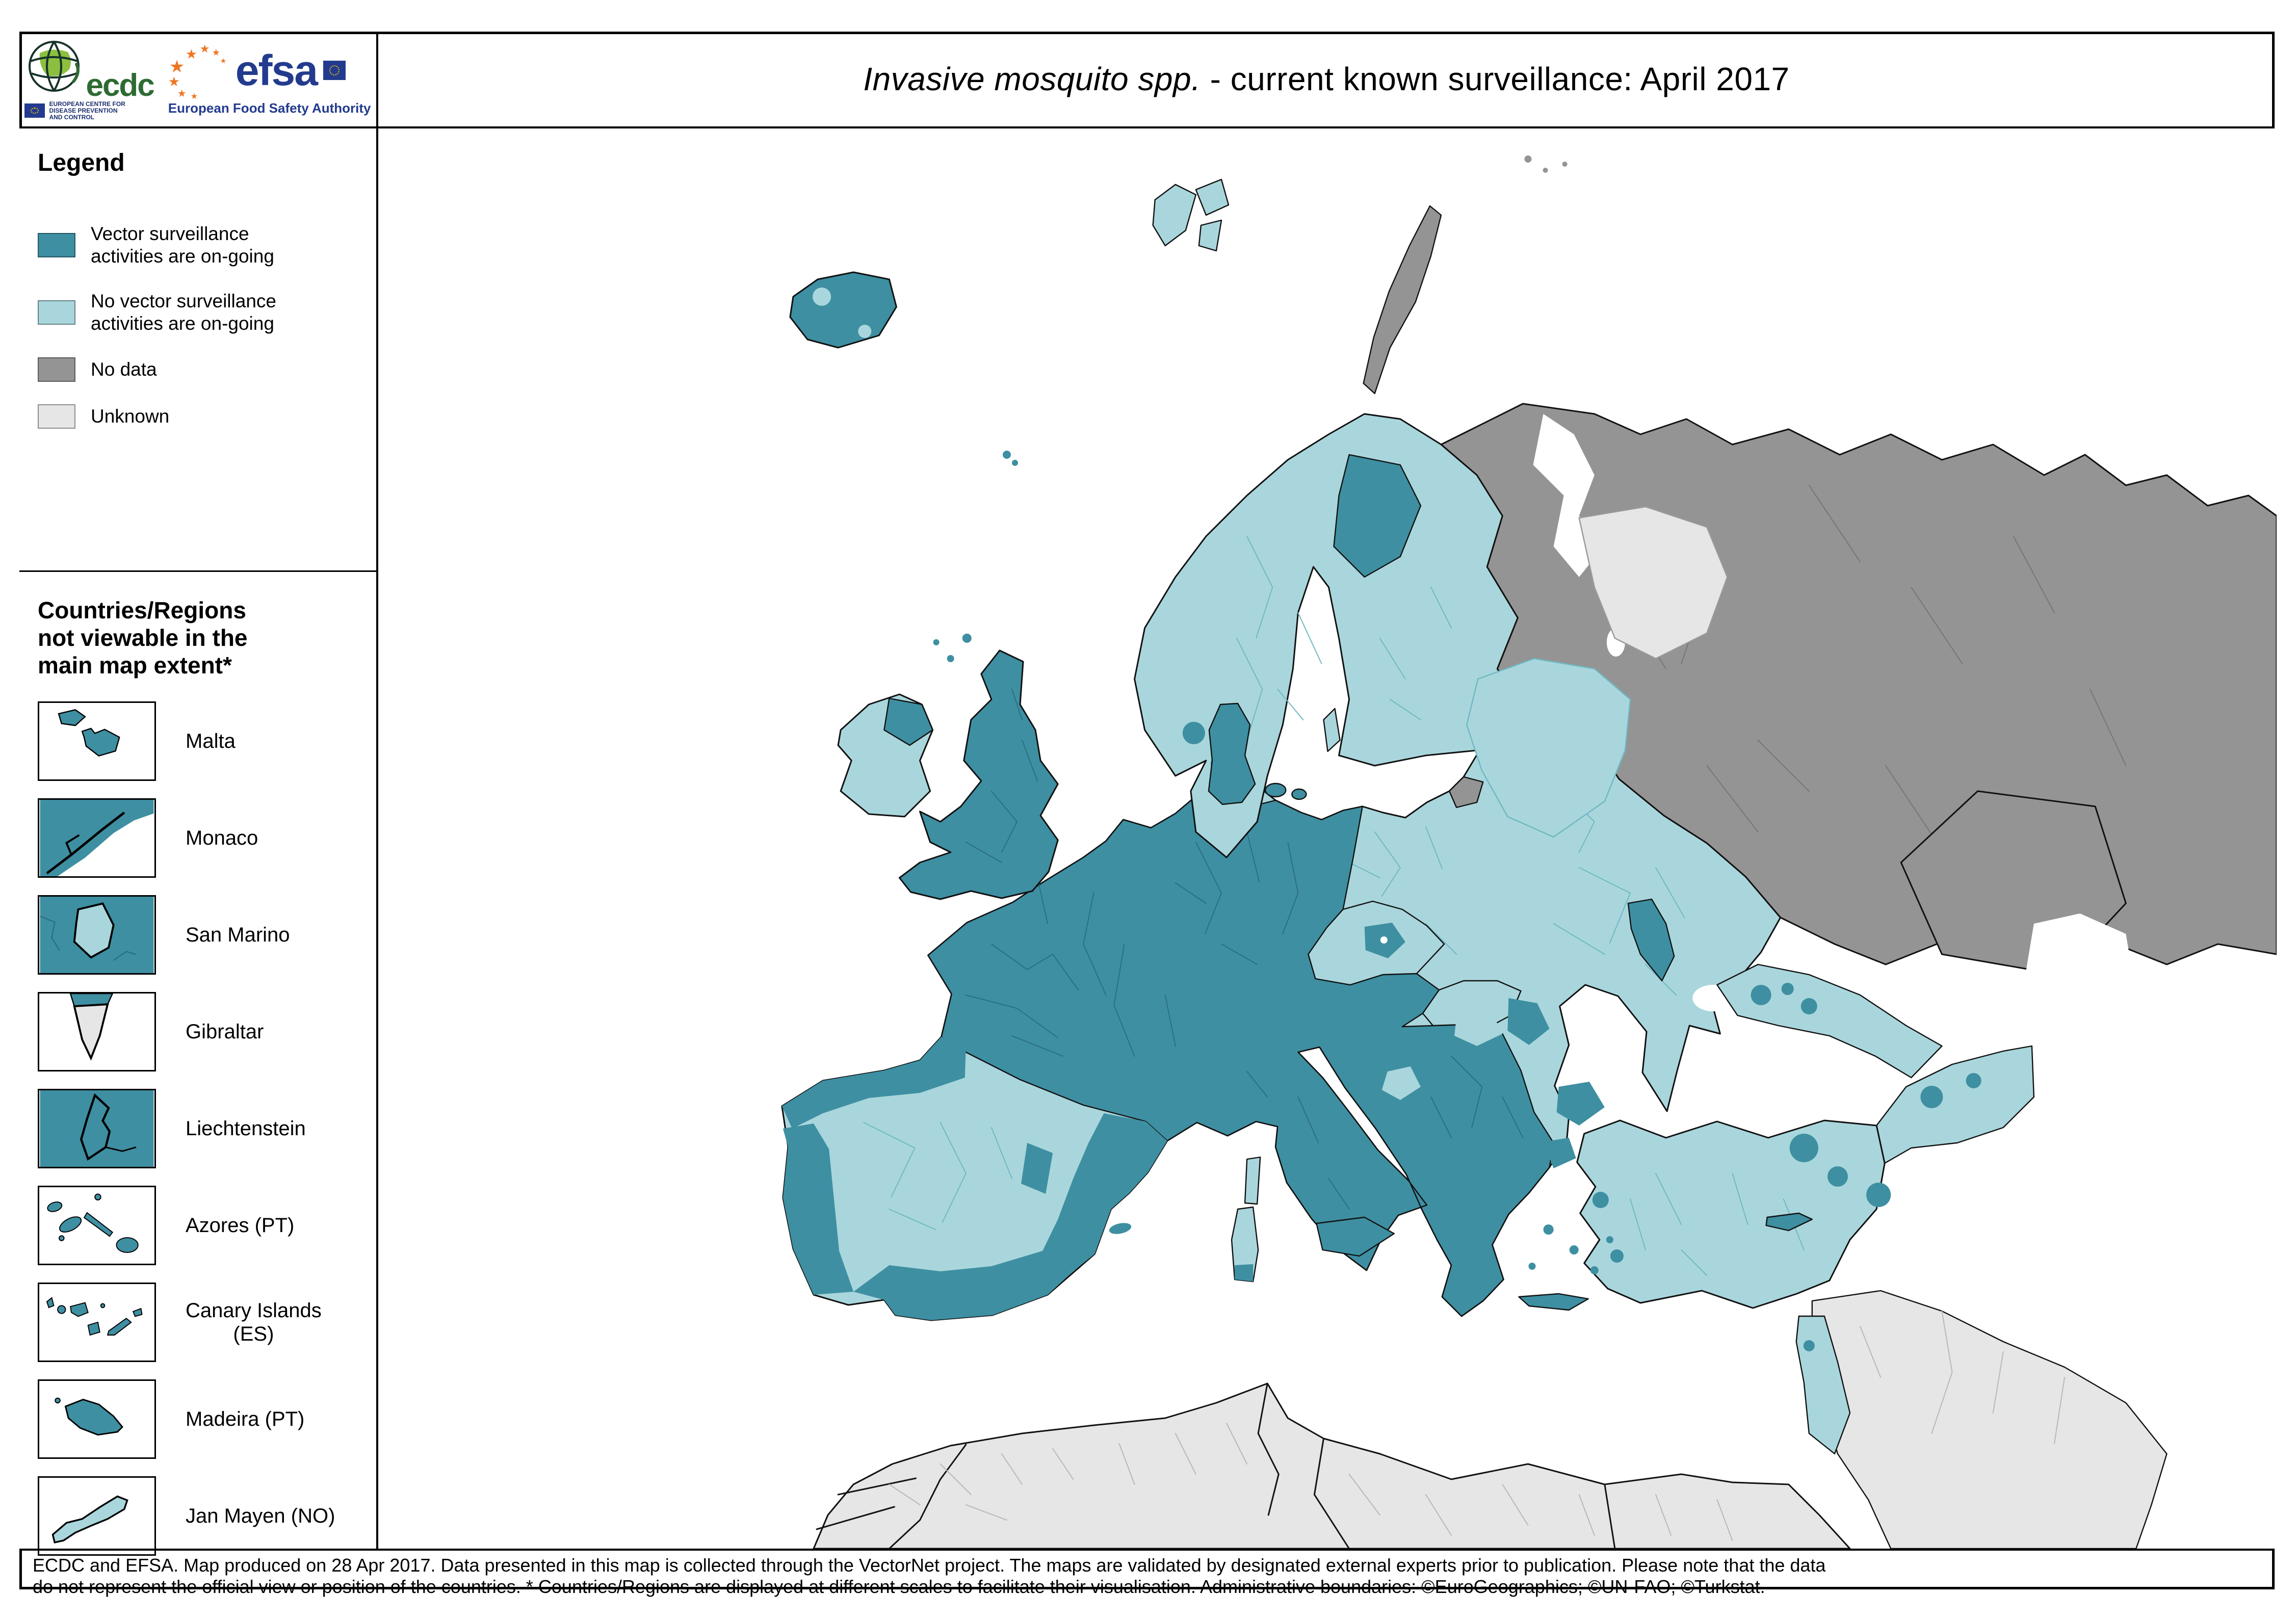  Describe the element at coordinates (207, 1419) in the screenshot. I see `inset-item-madeira: Madeira (PT)` at that location.